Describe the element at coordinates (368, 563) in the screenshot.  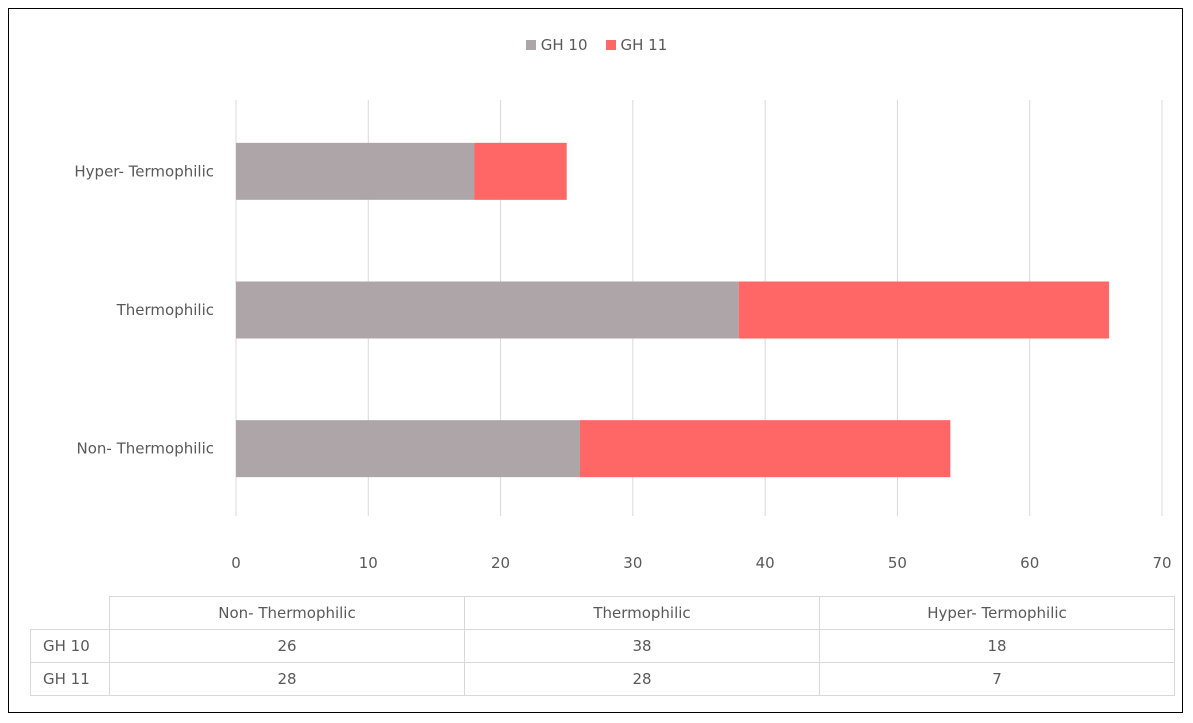
I see `x-tick-label: 10` at that location.